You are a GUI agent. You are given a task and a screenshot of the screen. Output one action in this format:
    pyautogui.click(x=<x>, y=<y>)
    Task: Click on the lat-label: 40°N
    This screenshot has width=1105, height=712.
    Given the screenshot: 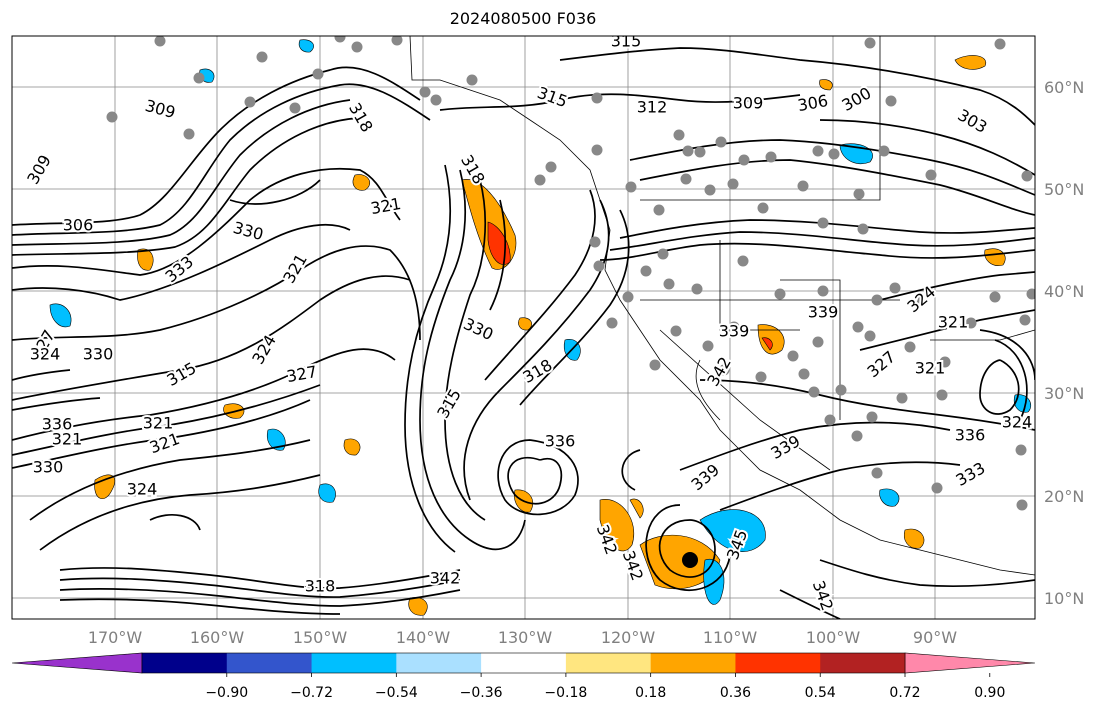 What is the action you would take?
    pyautogui.click(x=1064, y=291)
    